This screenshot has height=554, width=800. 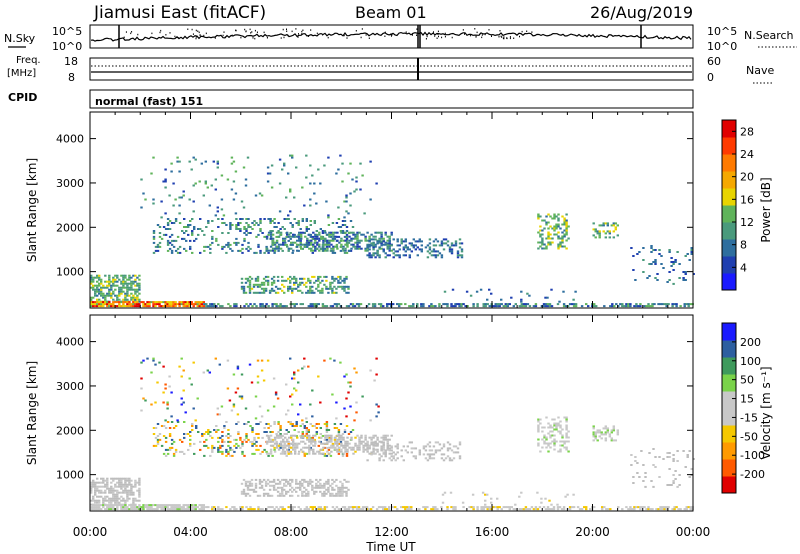 I want to click on colorbar-tick-label: -100, so click(x=752, y=455).